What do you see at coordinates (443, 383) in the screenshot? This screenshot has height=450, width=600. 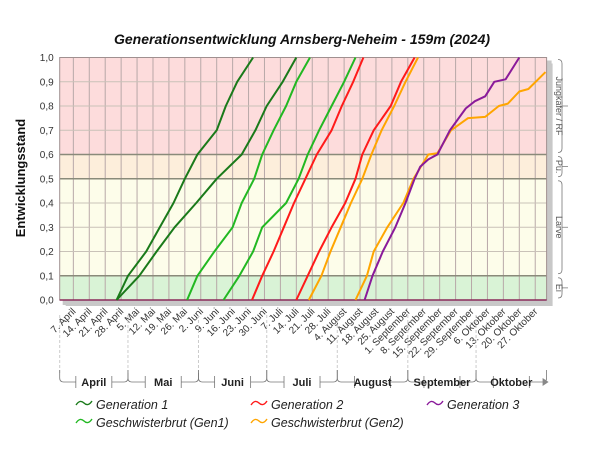 I see `month-label: September` at bounding box center [443, 383].